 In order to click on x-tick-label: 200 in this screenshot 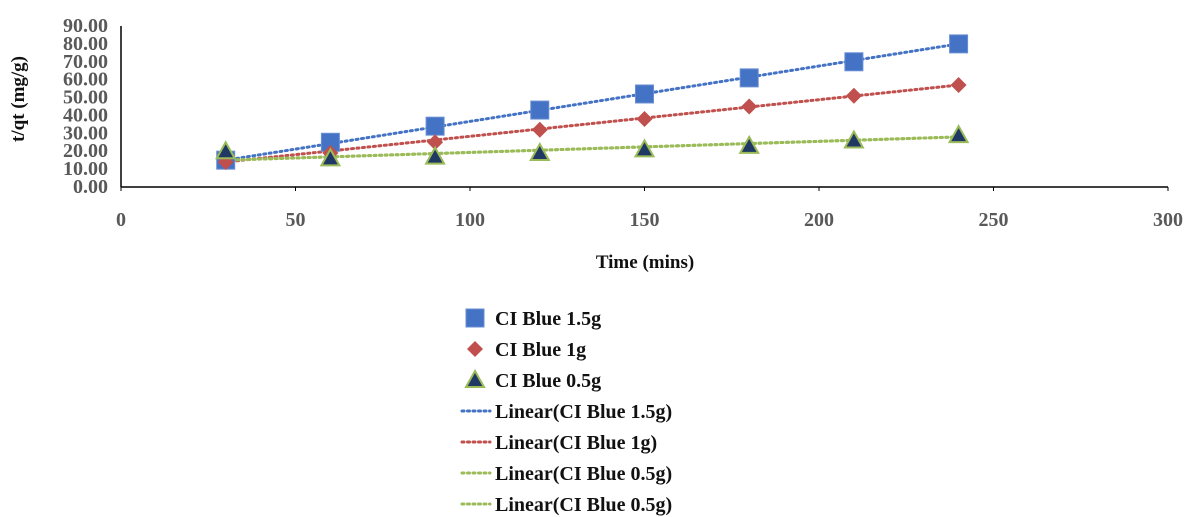, I will do `click(819, 220)`.